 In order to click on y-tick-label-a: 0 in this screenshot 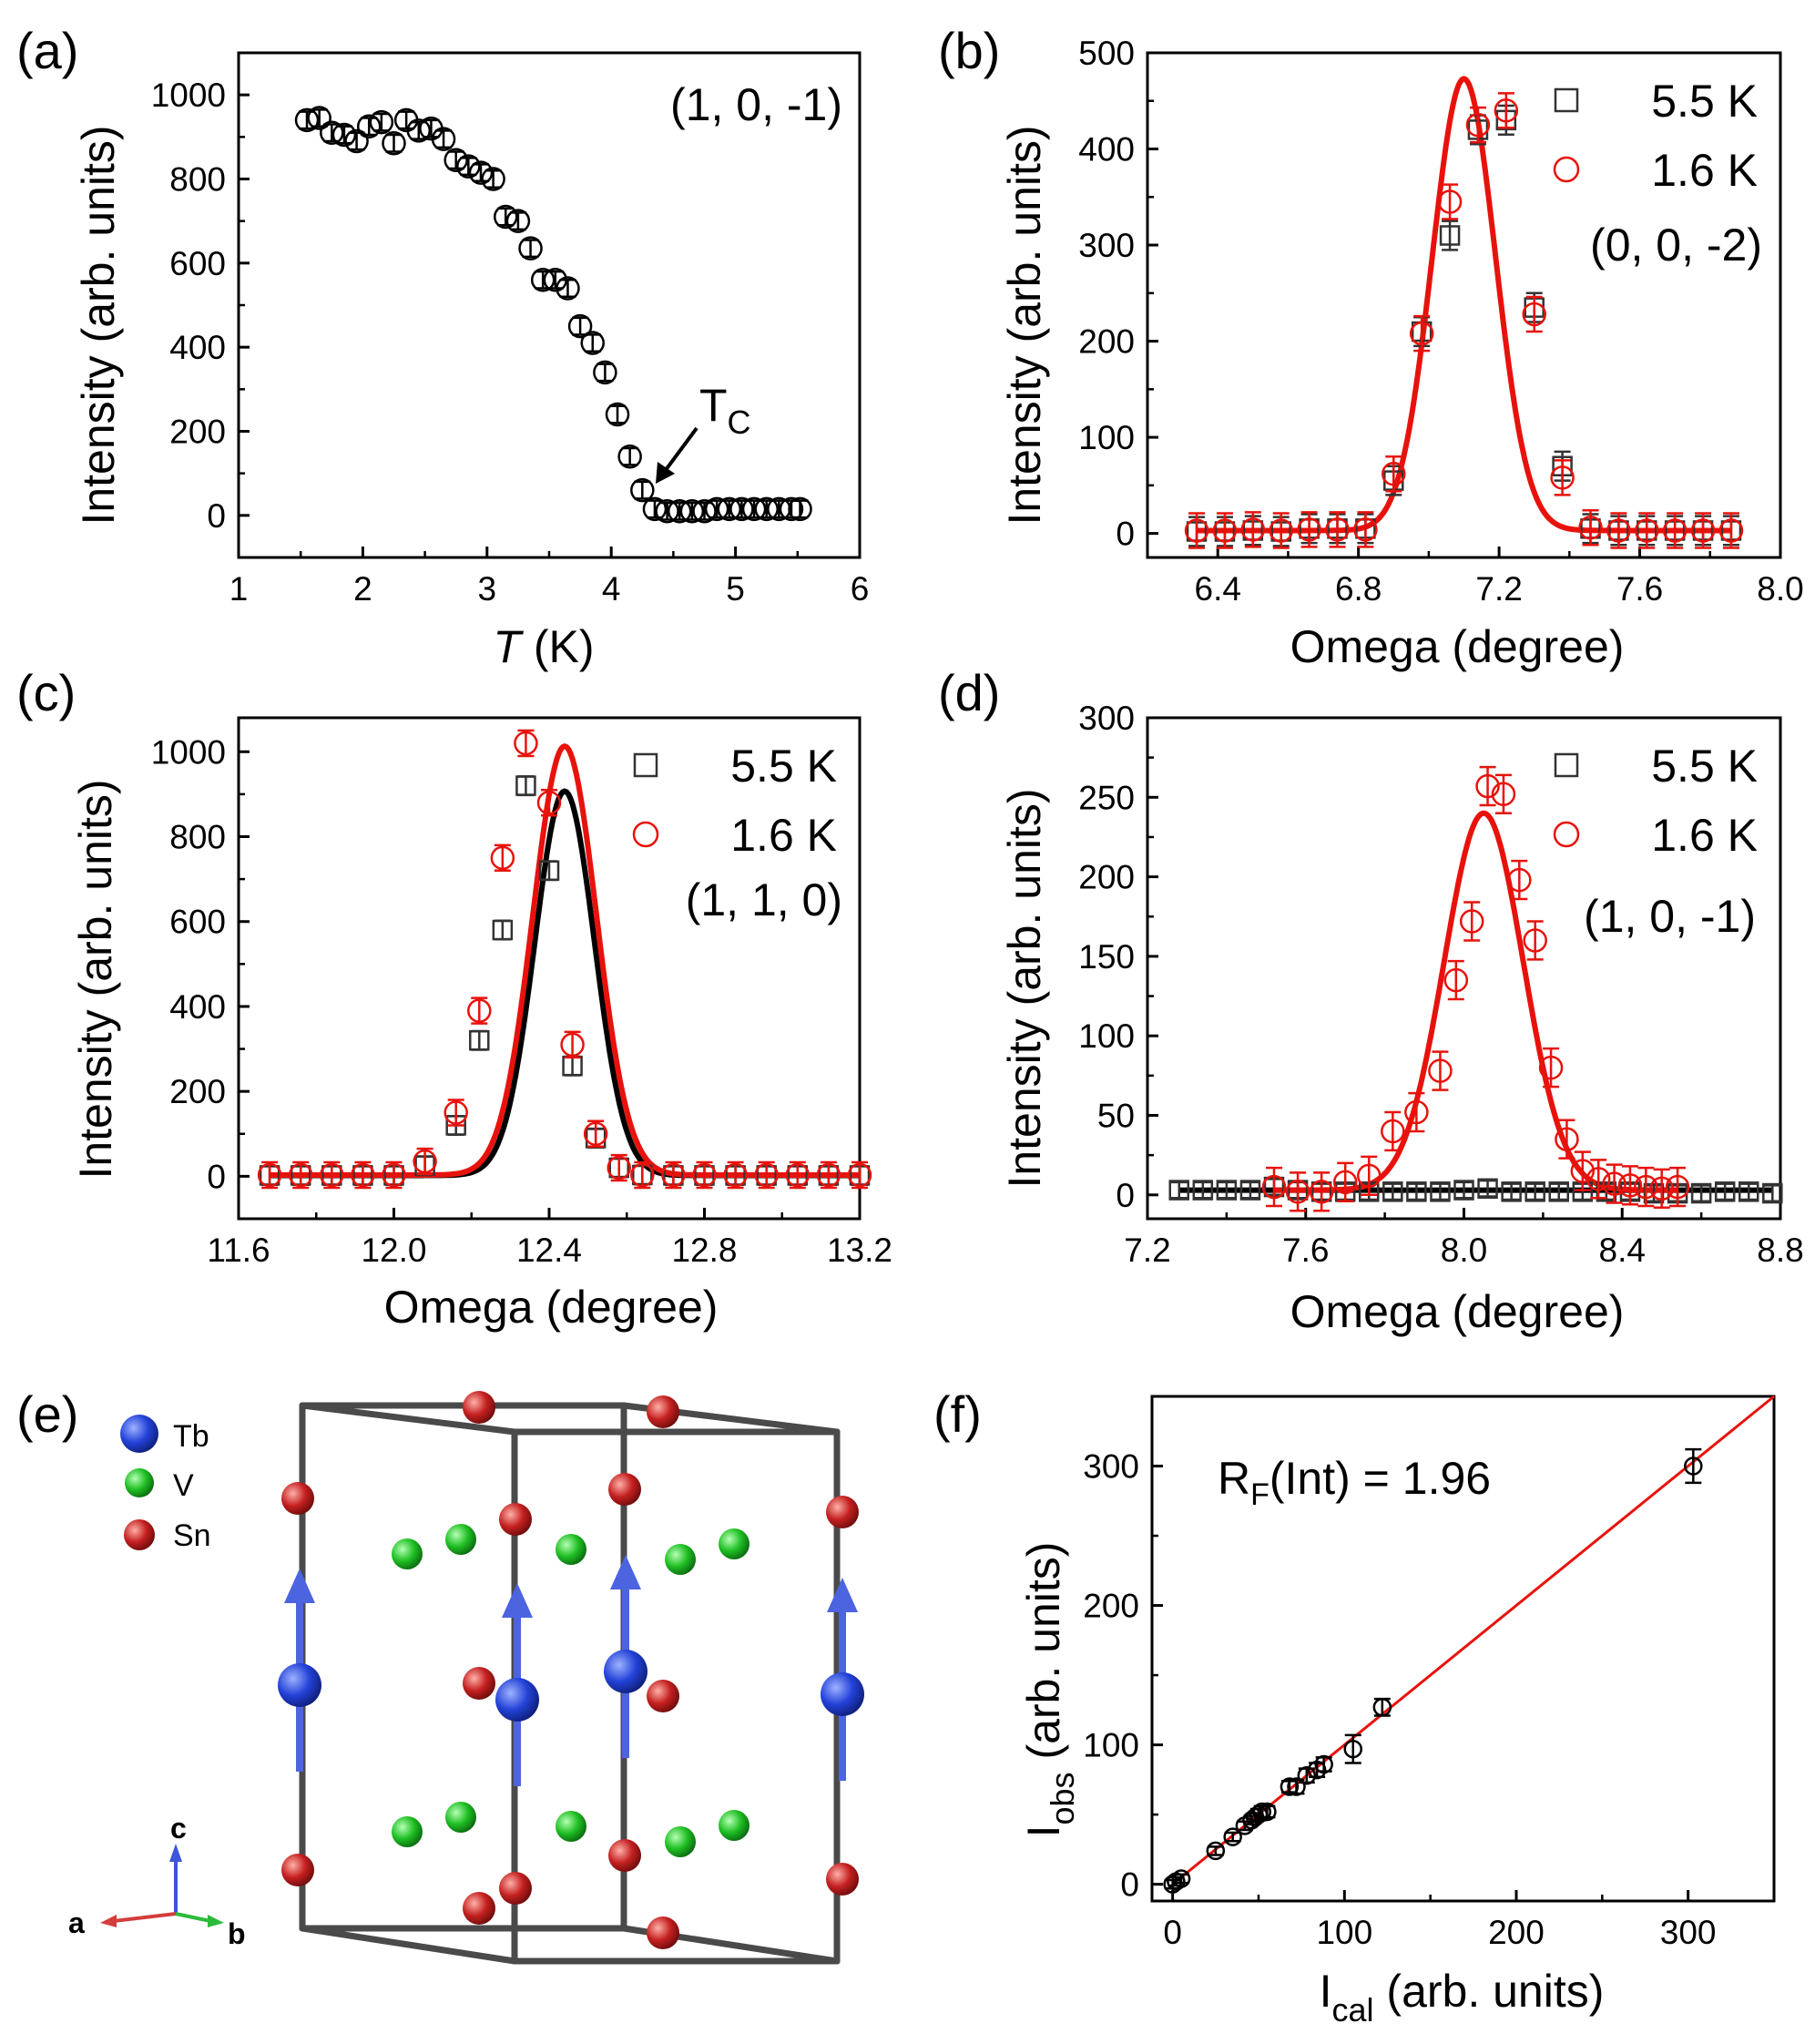, I will do `click(216, 516)`.